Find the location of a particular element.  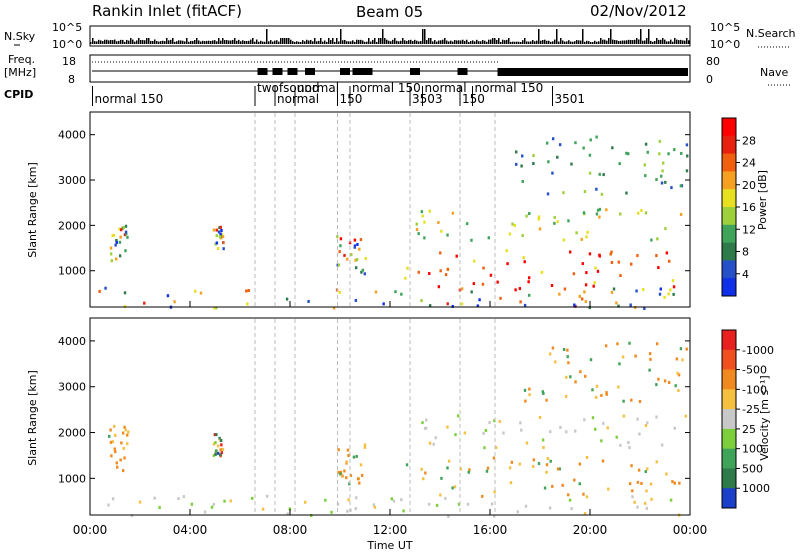

colorbar-cell is located at coordinates (729, 399).